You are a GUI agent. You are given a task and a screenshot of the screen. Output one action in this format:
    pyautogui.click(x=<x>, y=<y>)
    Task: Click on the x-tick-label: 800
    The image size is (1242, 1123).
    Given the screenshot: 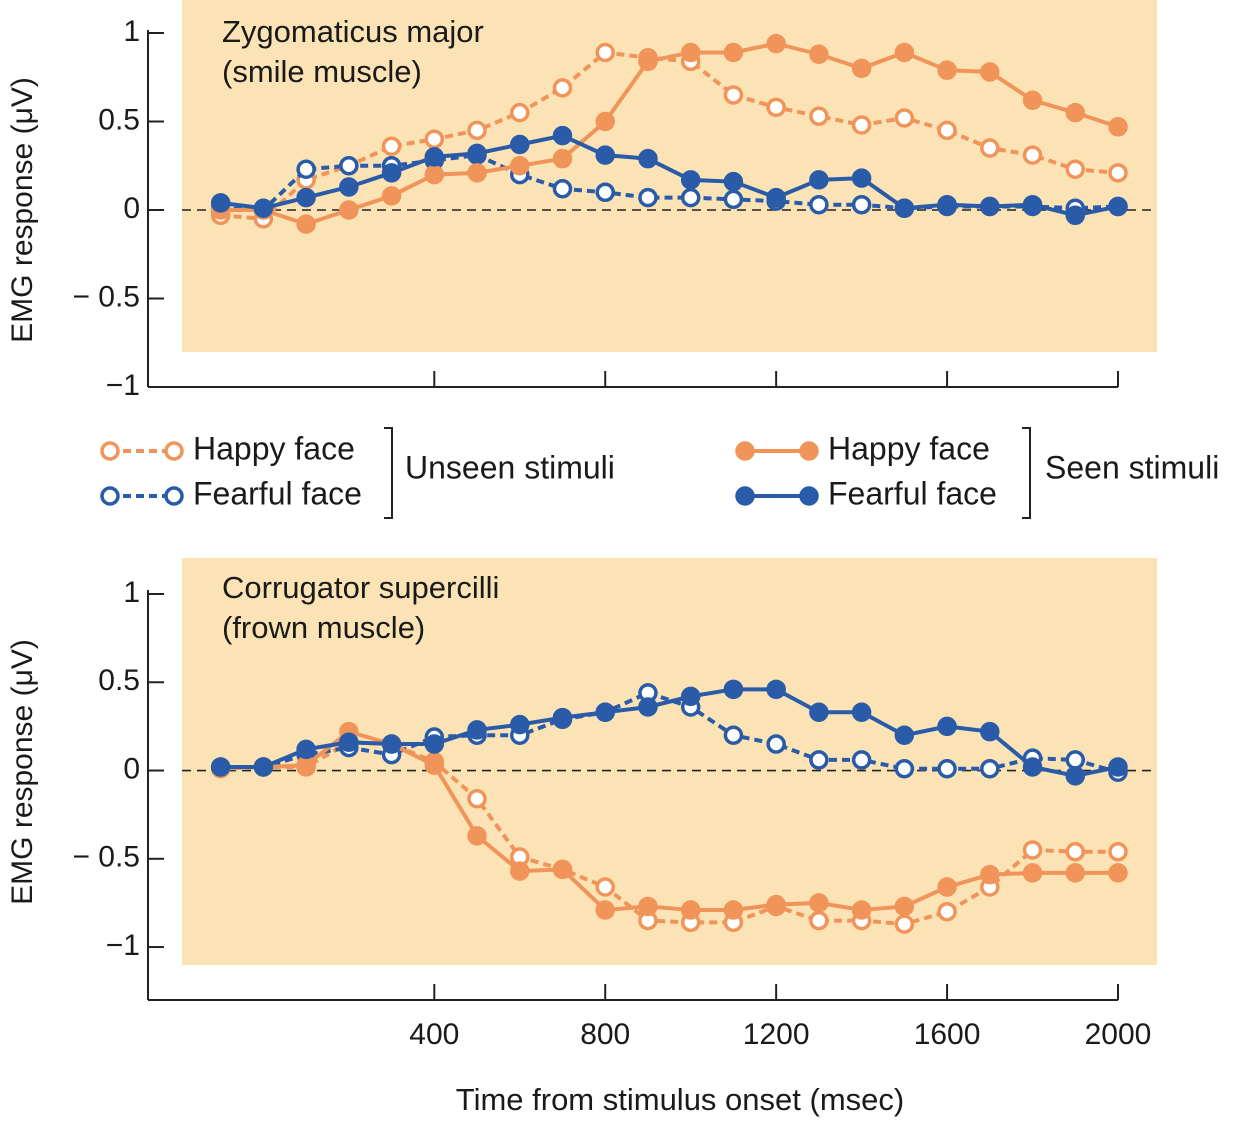 What is the action you would take?
    pyautogui.click(x=605, y=1034)
    